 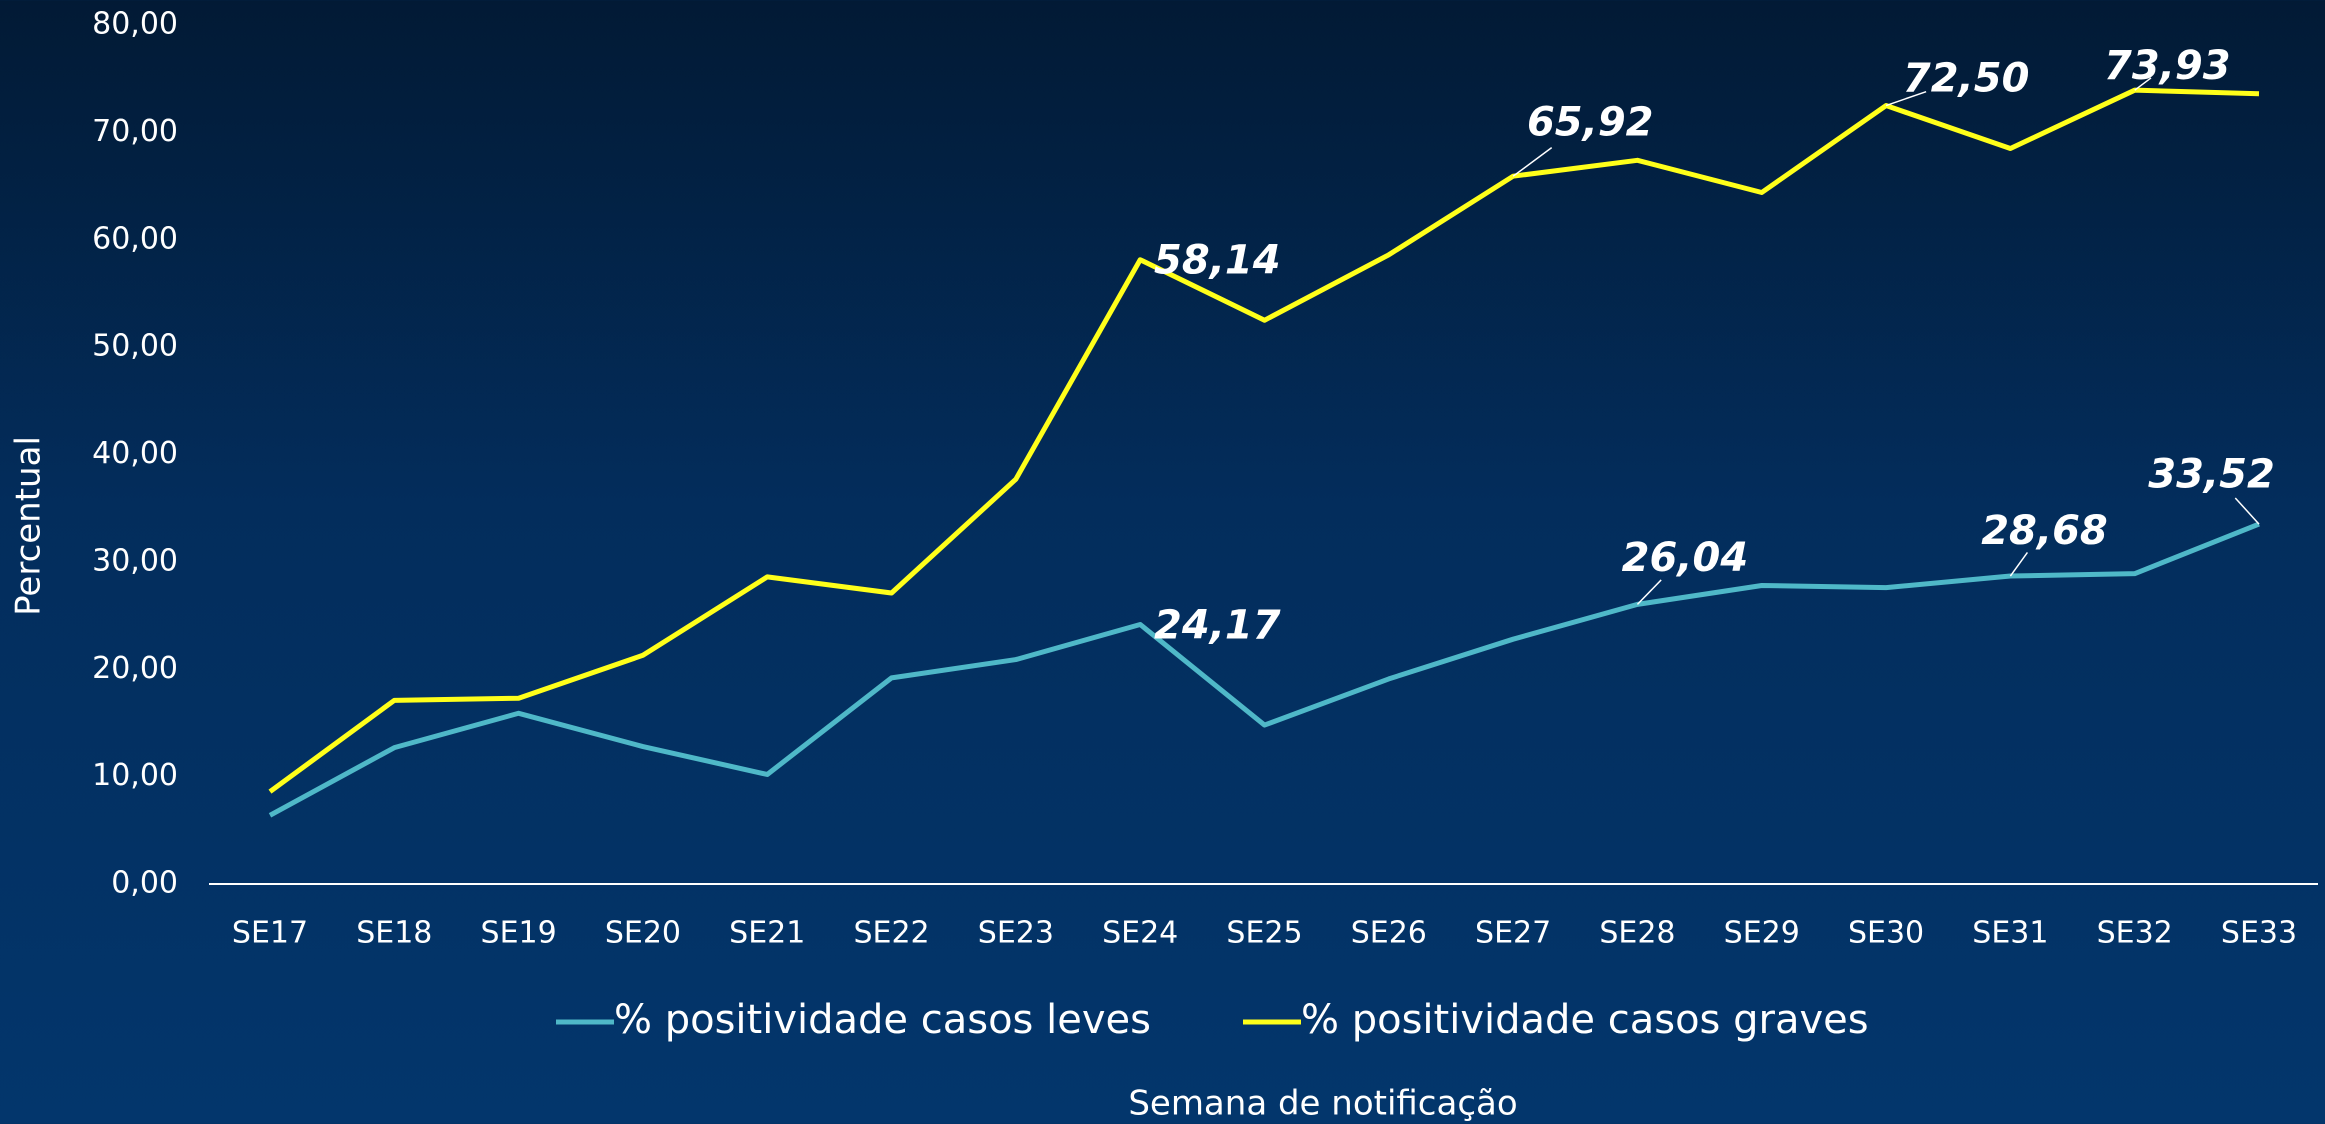 What do you see at coordinates (2167, 66) in the screenshot?
I see `data-label: 73,93` at bounding box center [2167, 66].